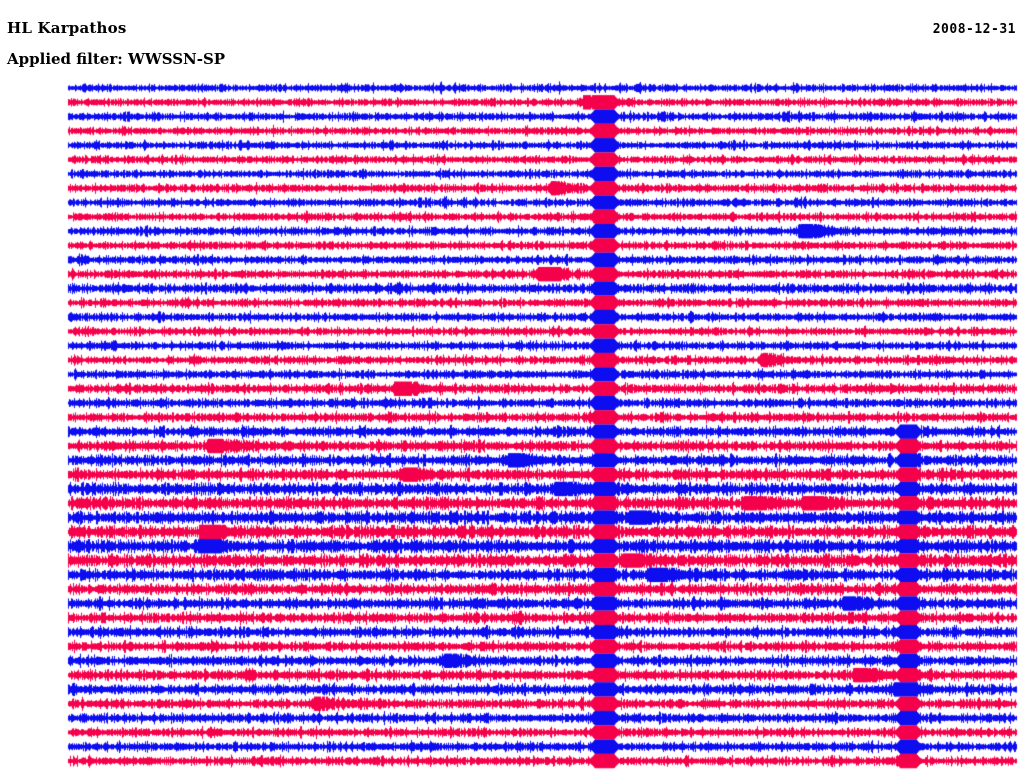 This screenshot has height=780, width=1024. I want to click on record-date: 2008-12-31, so click(974, 29).